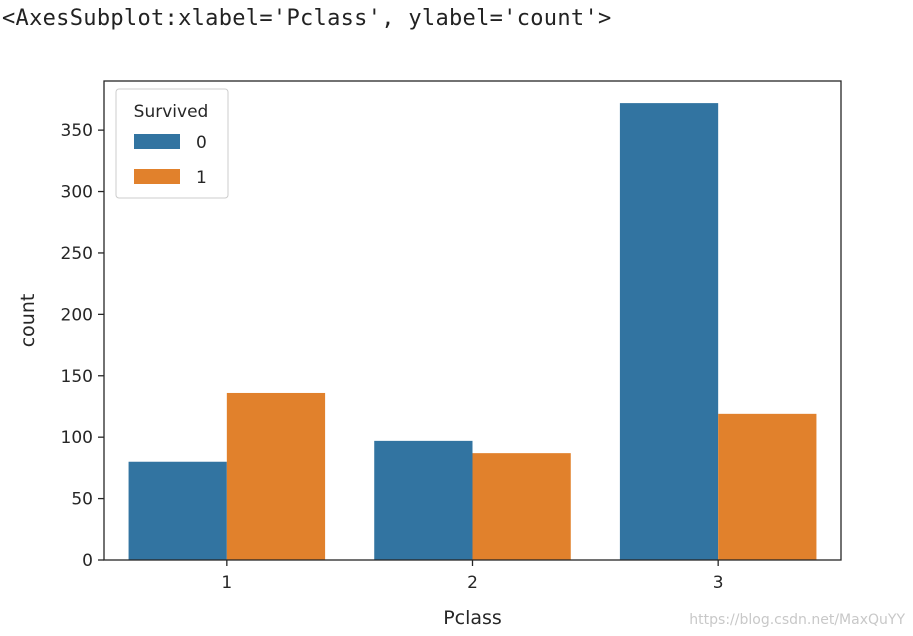 This screenshot has width=913, height=636. I want to click on y-axis-label: count, so click(28, 321).